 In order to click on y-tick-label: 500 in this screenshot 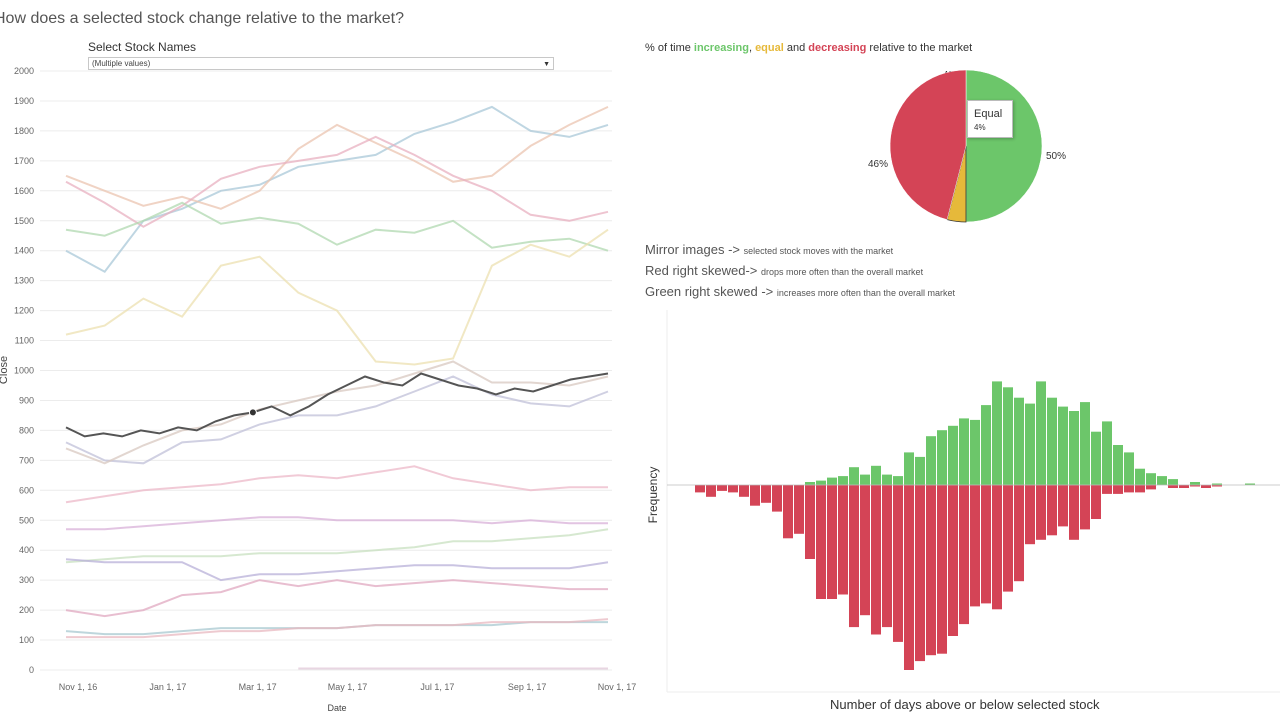, I will do `click(26, 520)`.